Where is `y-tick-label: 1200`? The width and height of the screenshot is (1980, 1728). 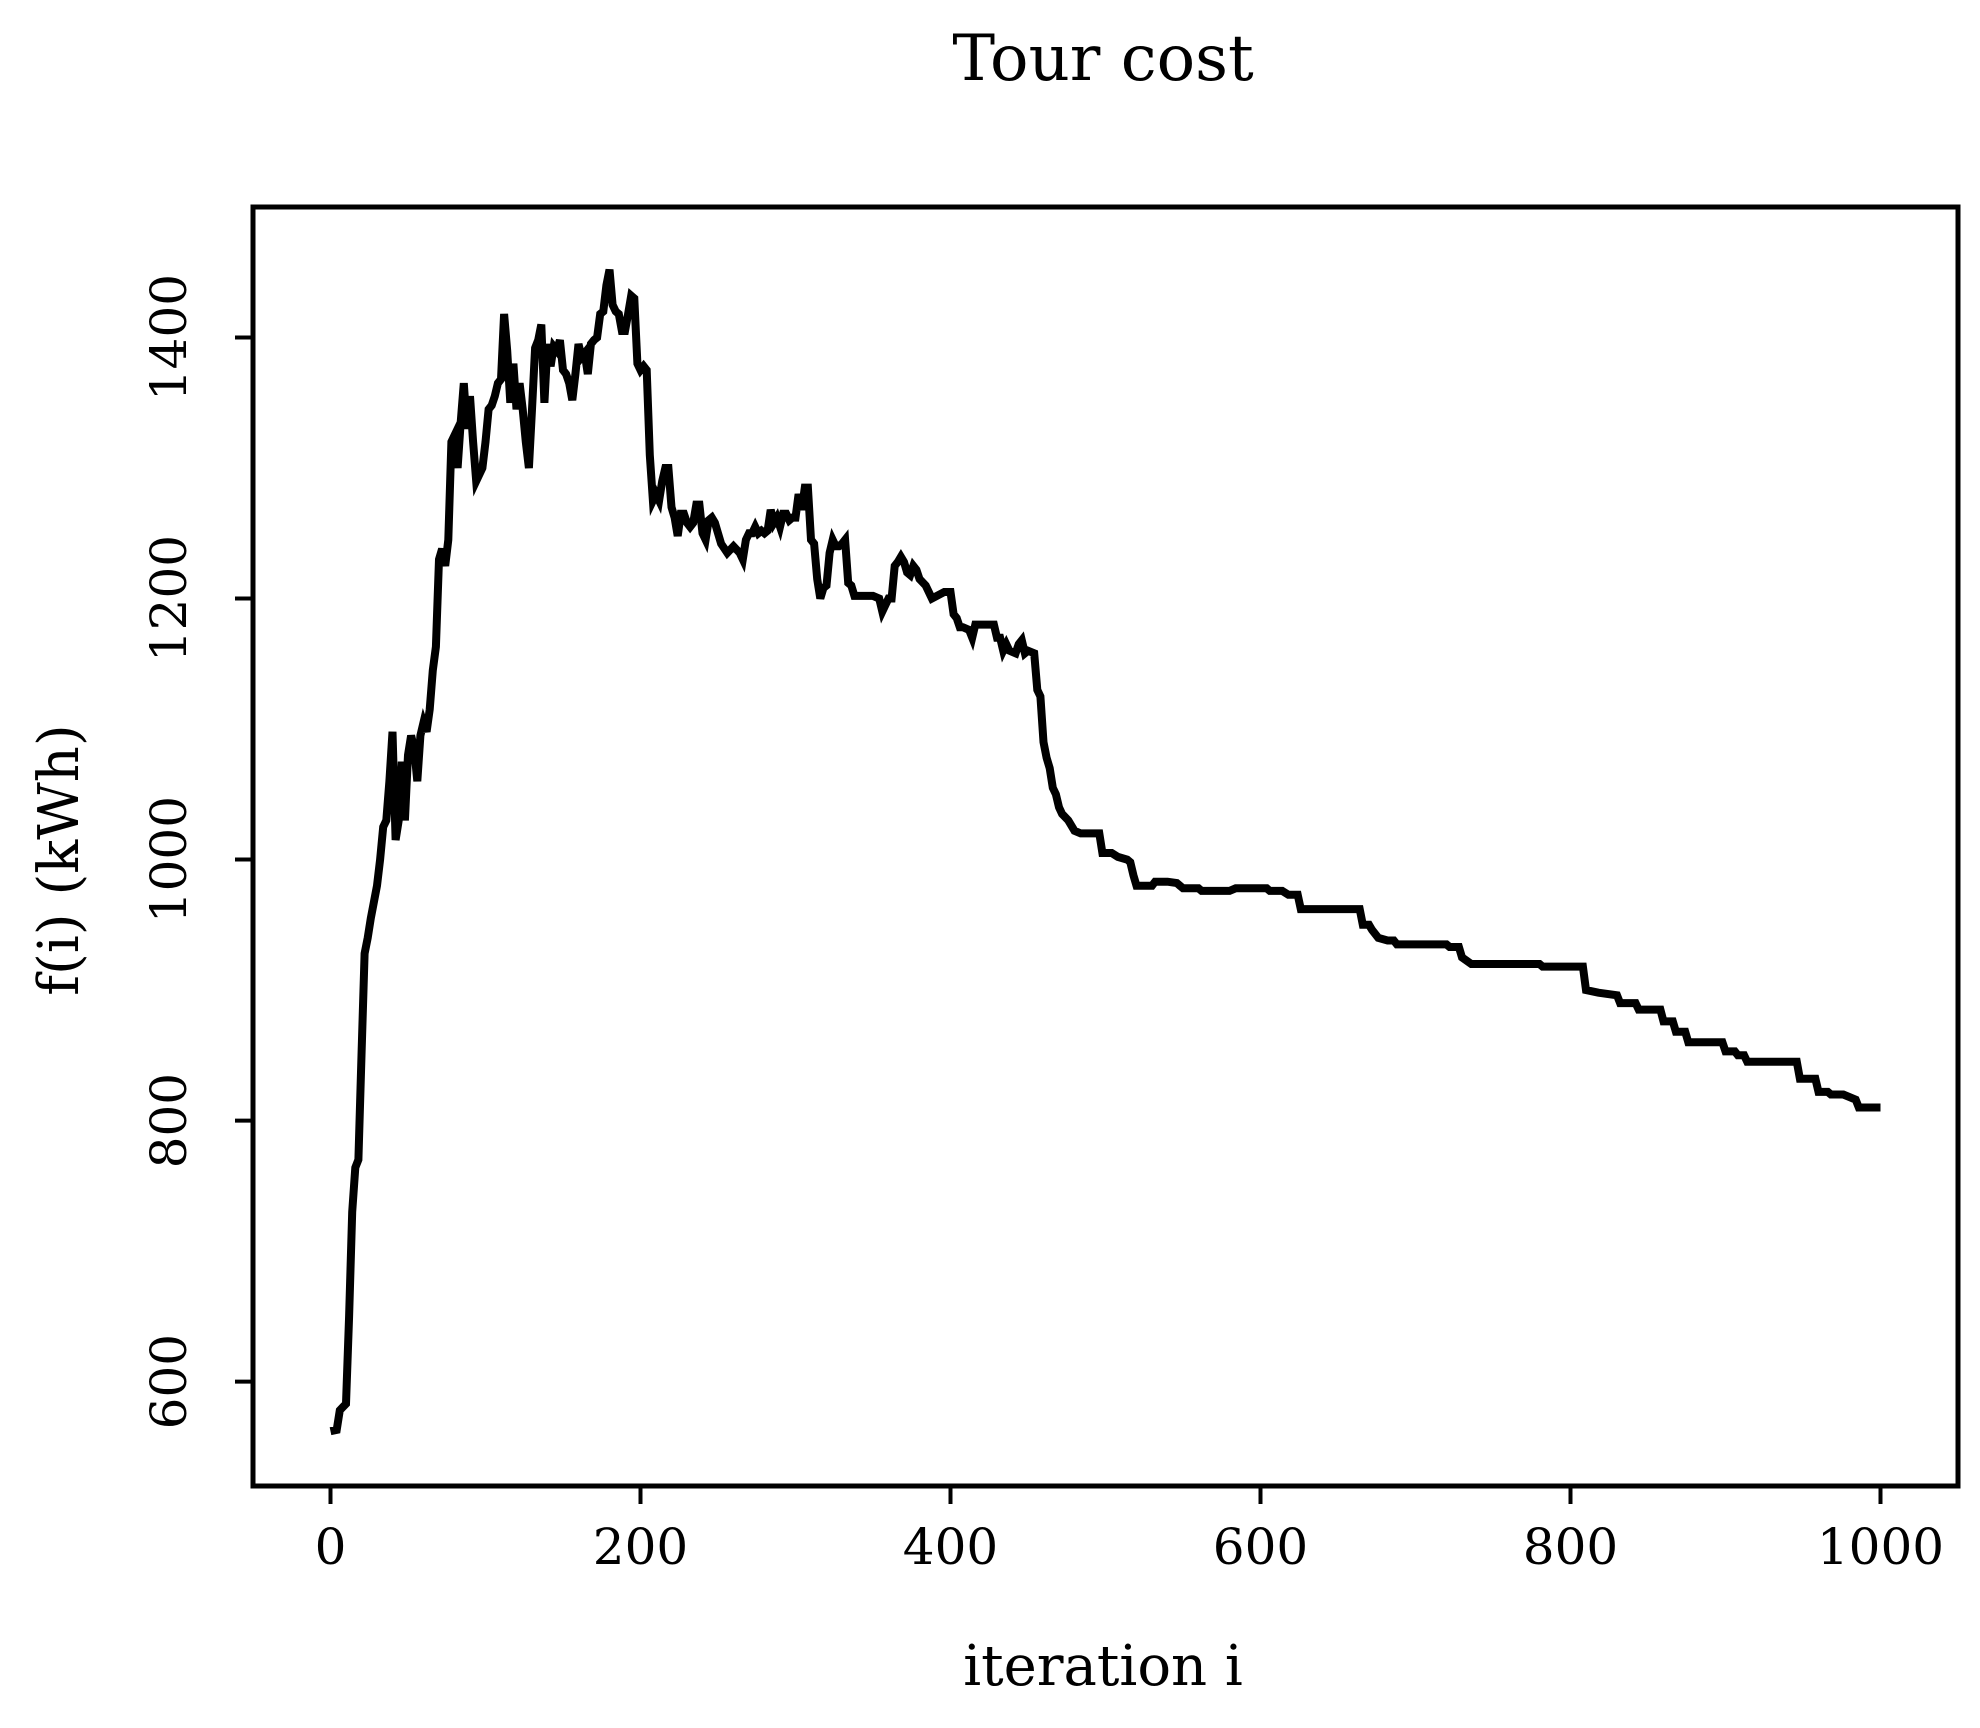 y-tick-label: 1200 is located at coordinates (169, 598).